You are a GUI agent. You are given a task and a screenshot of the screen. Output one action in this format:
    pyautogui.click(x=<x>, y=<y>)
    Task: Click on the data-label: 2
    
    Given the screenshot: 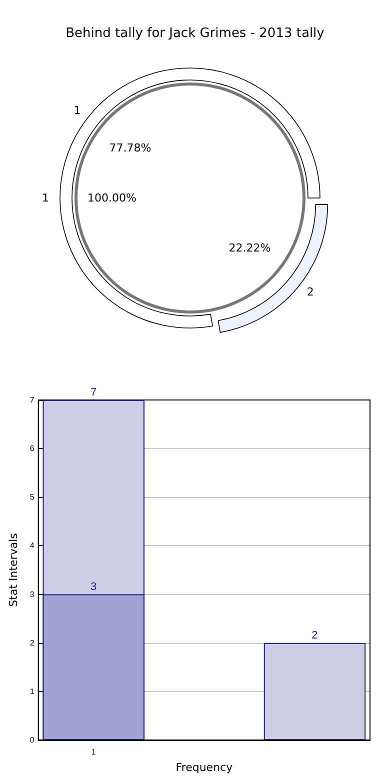 What is the action you would take?
    pyautogui.click(x=315, y=635)
    